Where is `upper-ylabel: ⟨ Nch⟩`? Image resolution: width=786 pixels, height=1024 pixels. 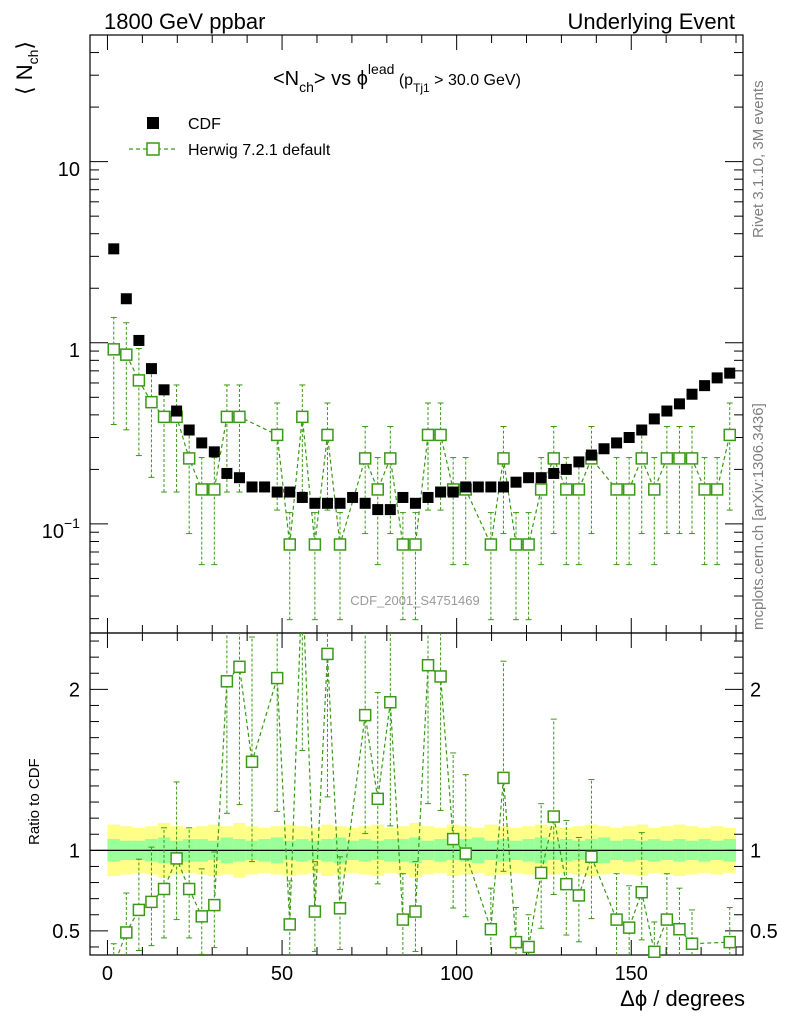 upper-ylabel: ⟨ Nch⟩ is located at coordinates (26, 68).